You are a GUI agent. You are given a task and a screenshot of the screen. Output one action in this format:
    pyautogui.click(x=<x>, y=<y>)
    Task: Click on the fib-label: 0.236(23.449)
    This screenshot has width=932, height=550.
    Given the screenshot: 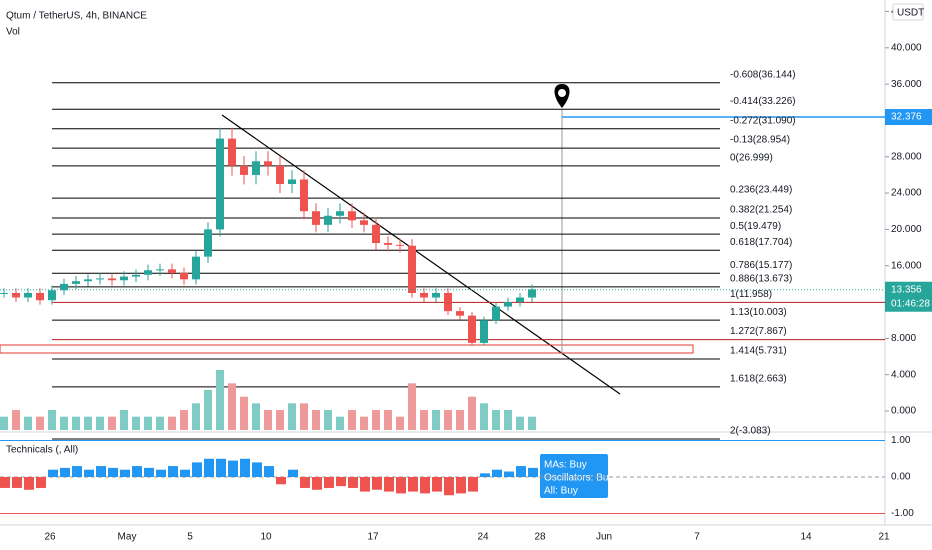 What is the action you would take?
    pyautogui.click(x=761, y=190)
    